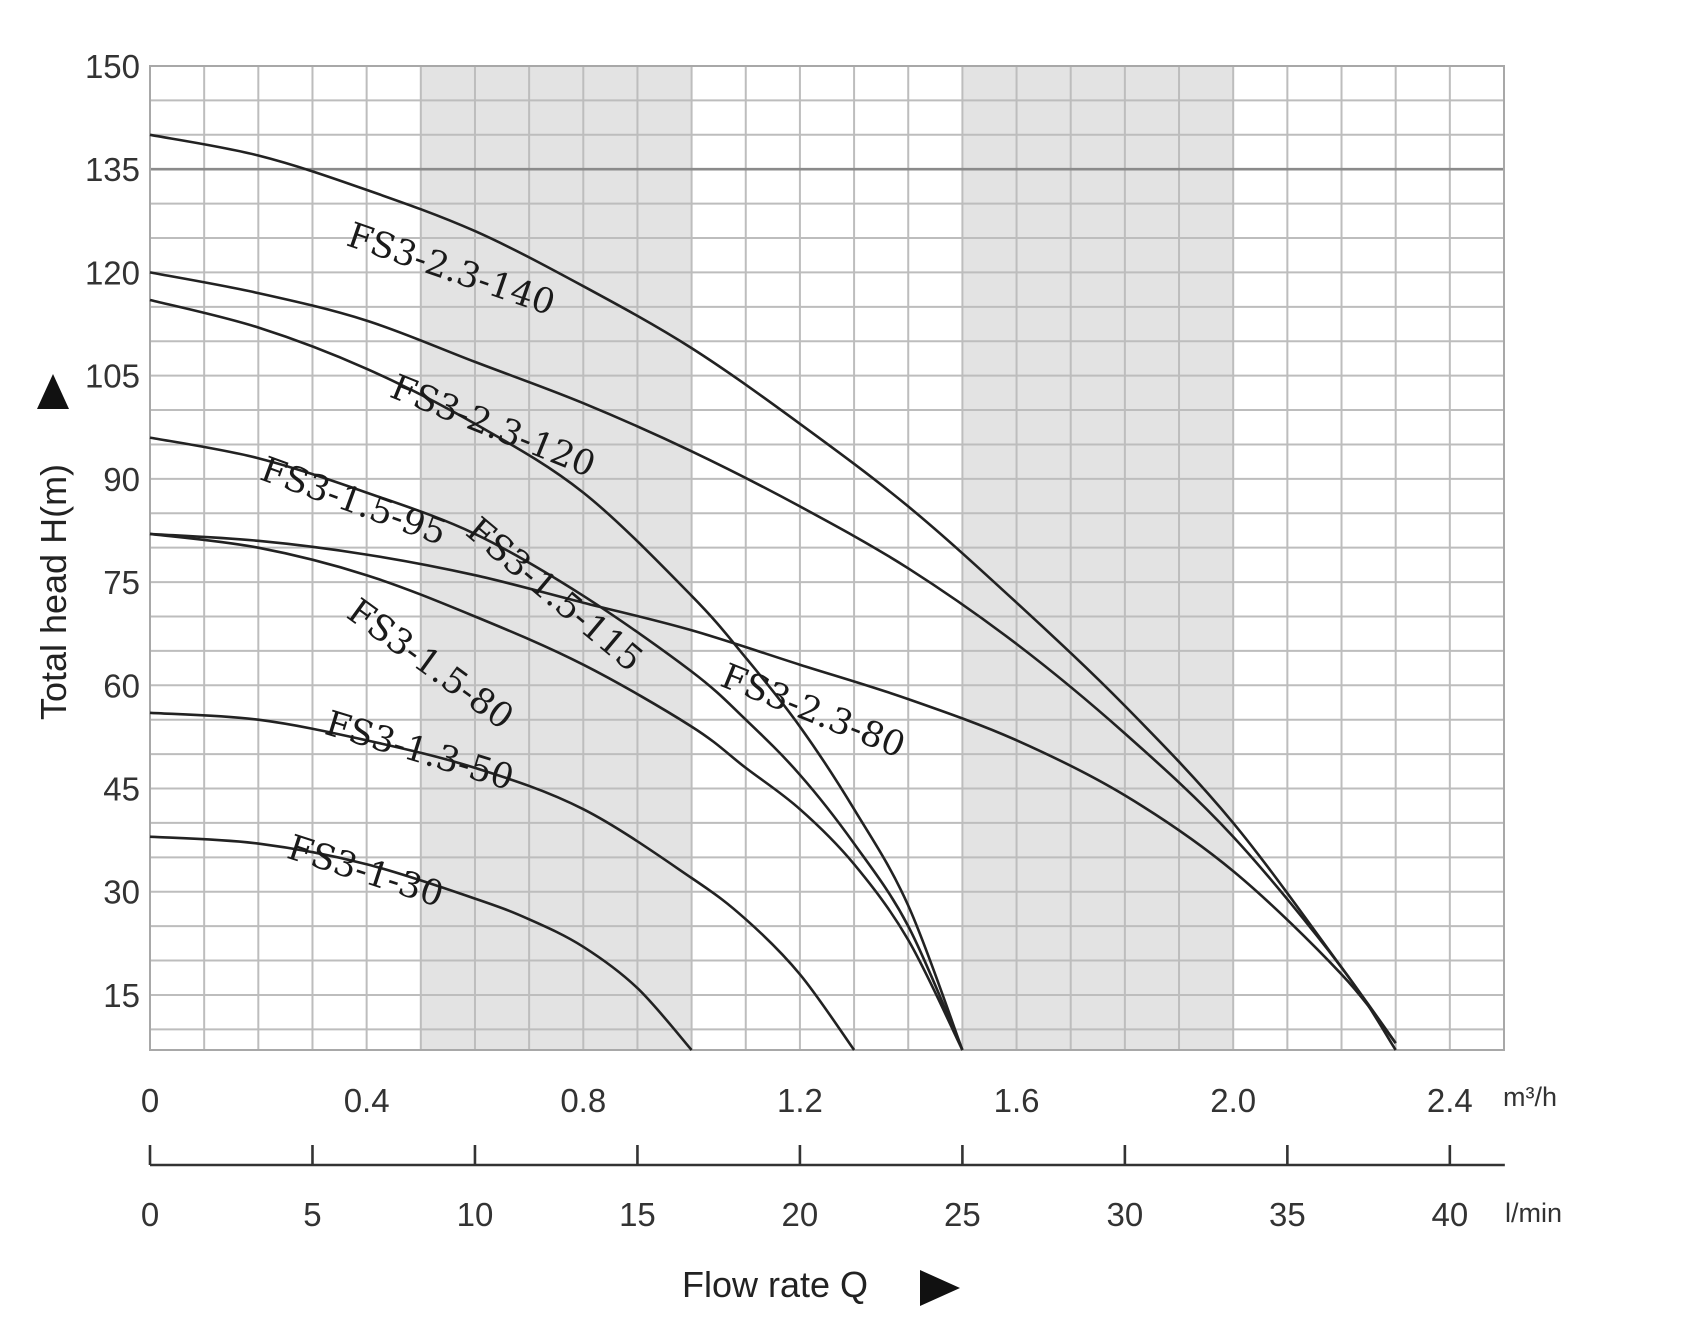 This screenshot has width=1694, height=1335. I want to click on x2-tick-label: 40, so click(1449, 1214).